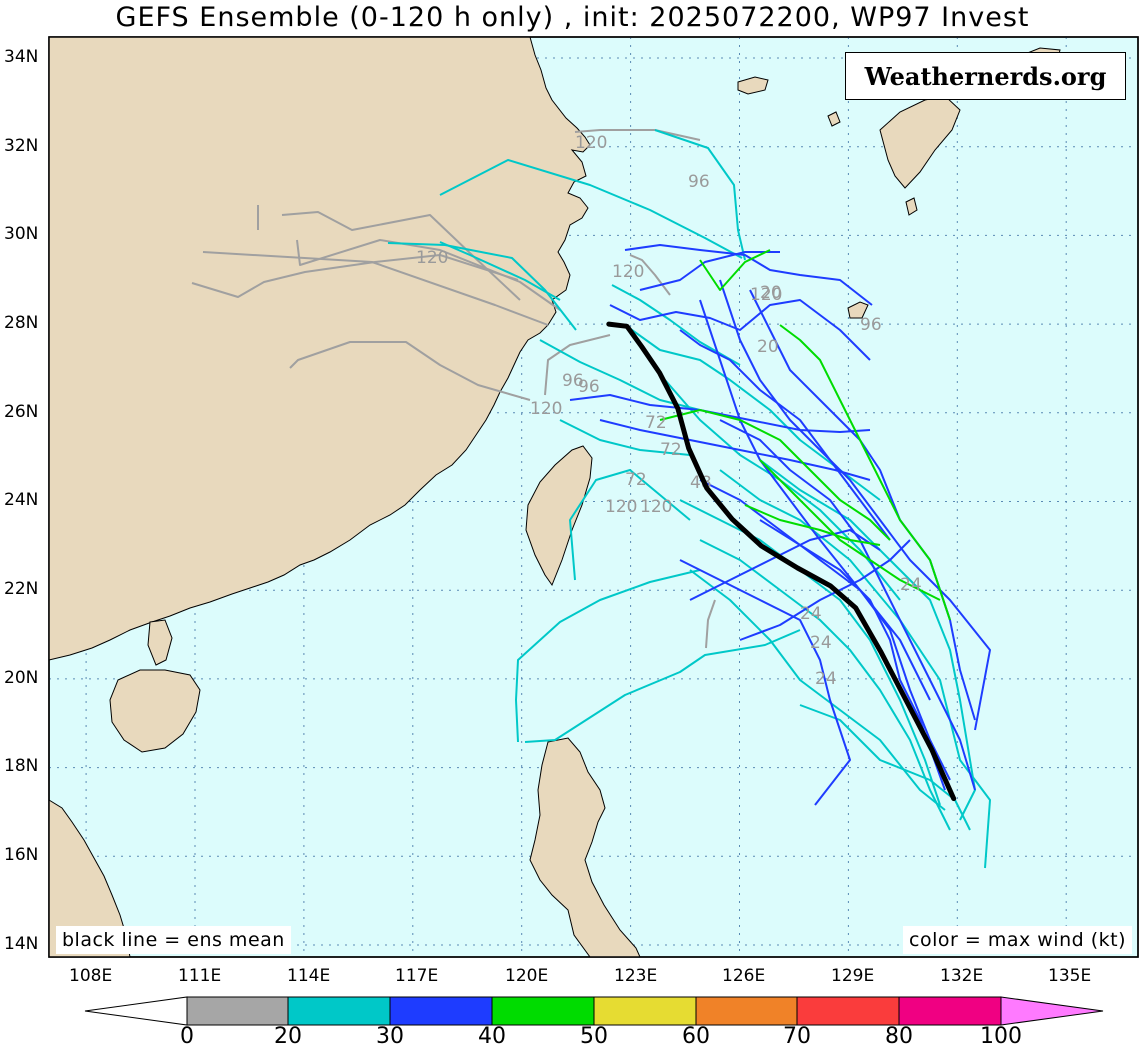 The image size is (1145, 1054). Describe the element at coordinates (21, 855) in the screenshot. I see `lat-label-16n: 16N` at that location.